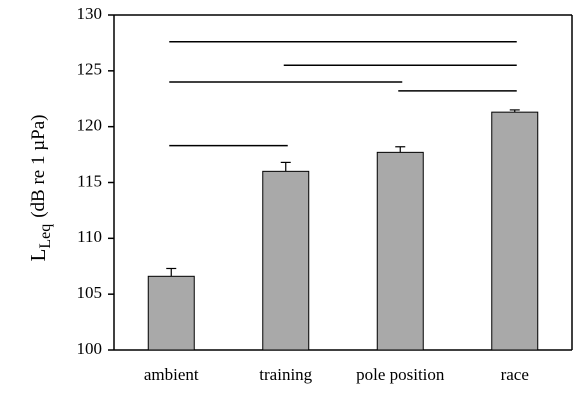 Image resolution: width=580 pixels, height=393 pixels. What do you see at coordinates (400, 374) in the screenshot?
I see `x-tick-label: pole position` at bounding box center [400, 374].